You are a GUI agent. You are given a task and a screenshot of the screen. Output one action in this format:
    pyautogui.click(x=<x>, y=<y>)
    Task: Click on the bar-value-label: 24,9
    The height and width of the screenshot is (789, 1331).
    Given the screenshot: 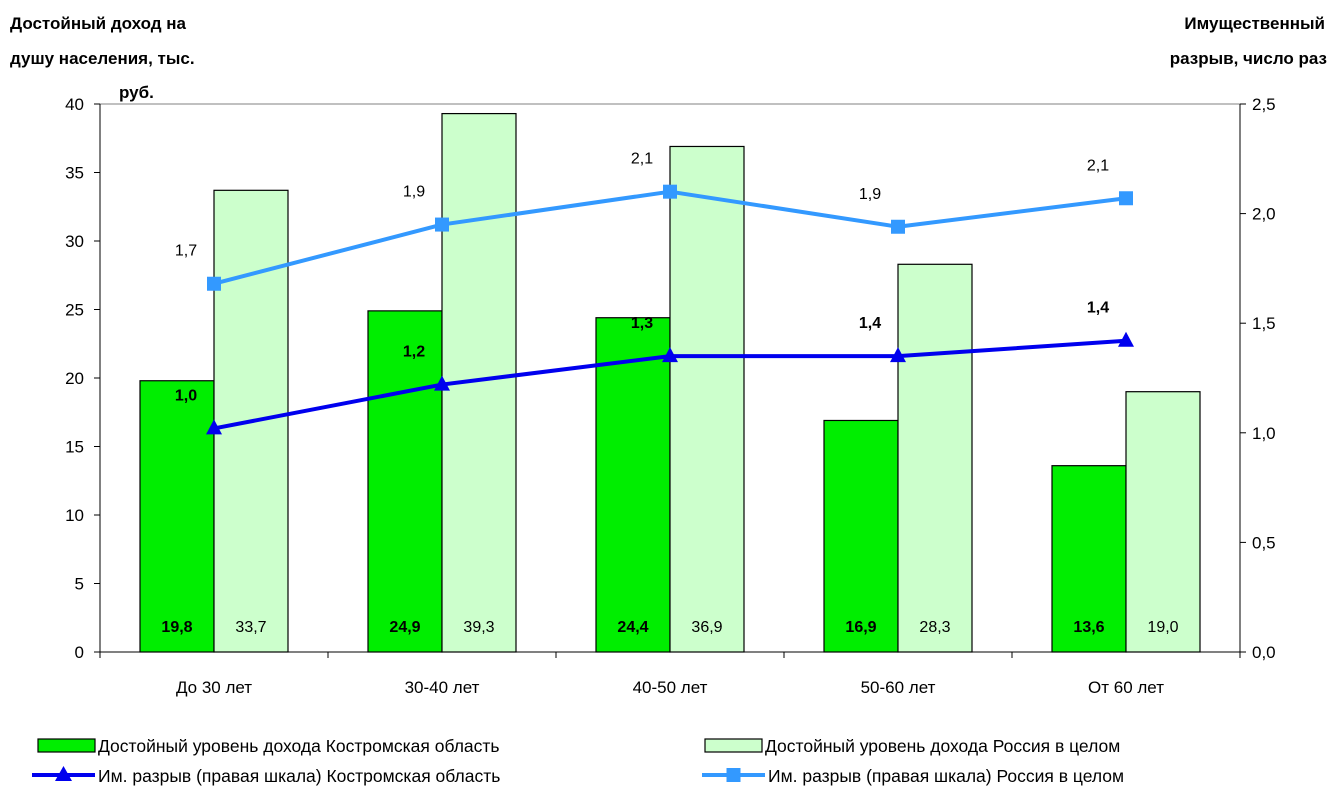 What is the action you would take?
    pyautogui.click(x=404, y=627)
    